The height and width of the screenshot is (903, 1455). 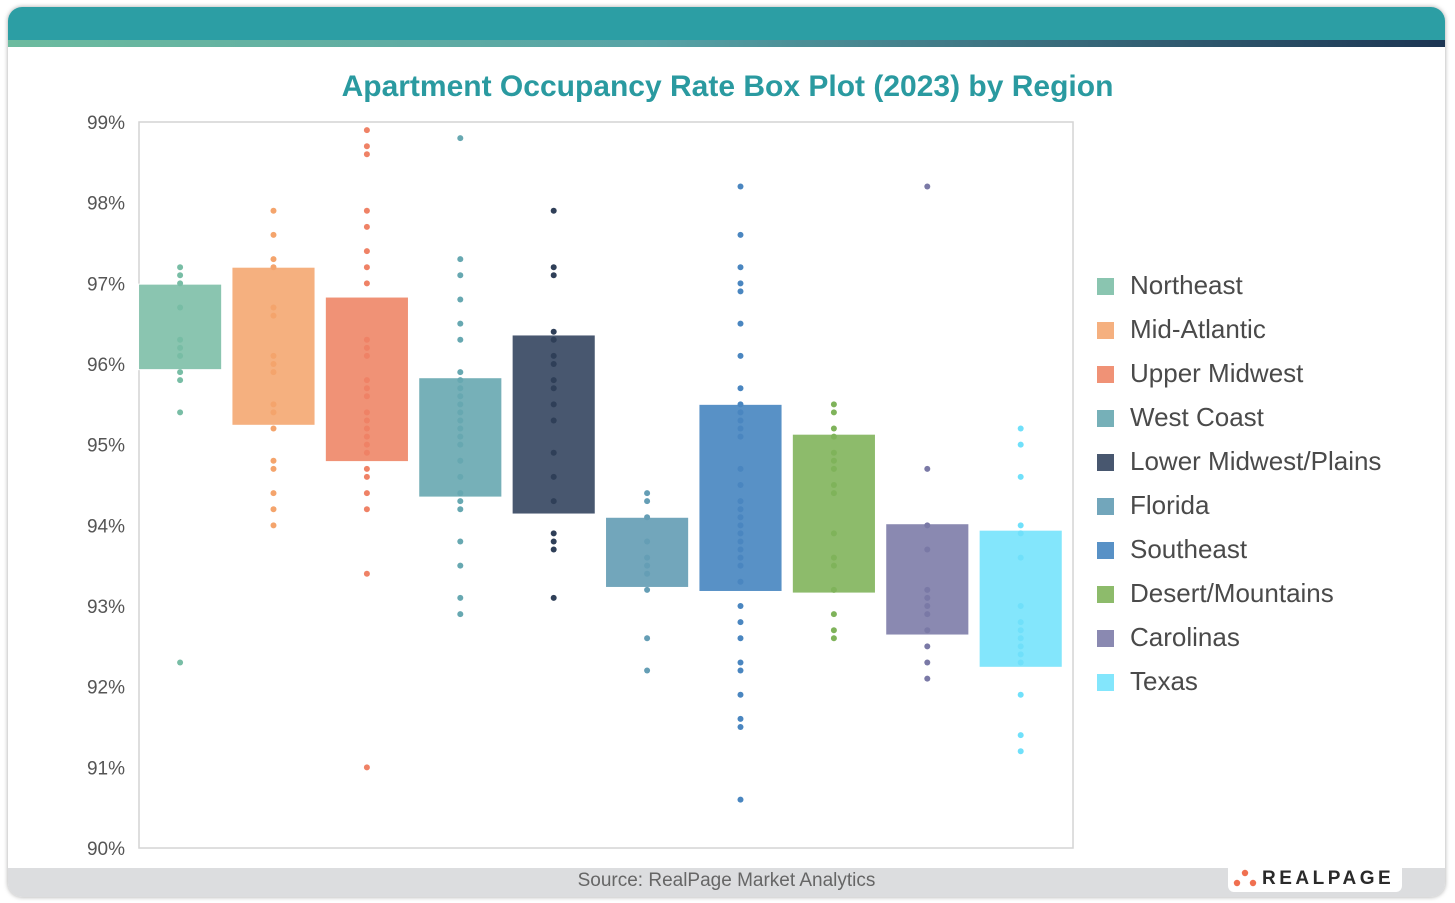 I want to click on box-florida, so click(x=647, y=552).